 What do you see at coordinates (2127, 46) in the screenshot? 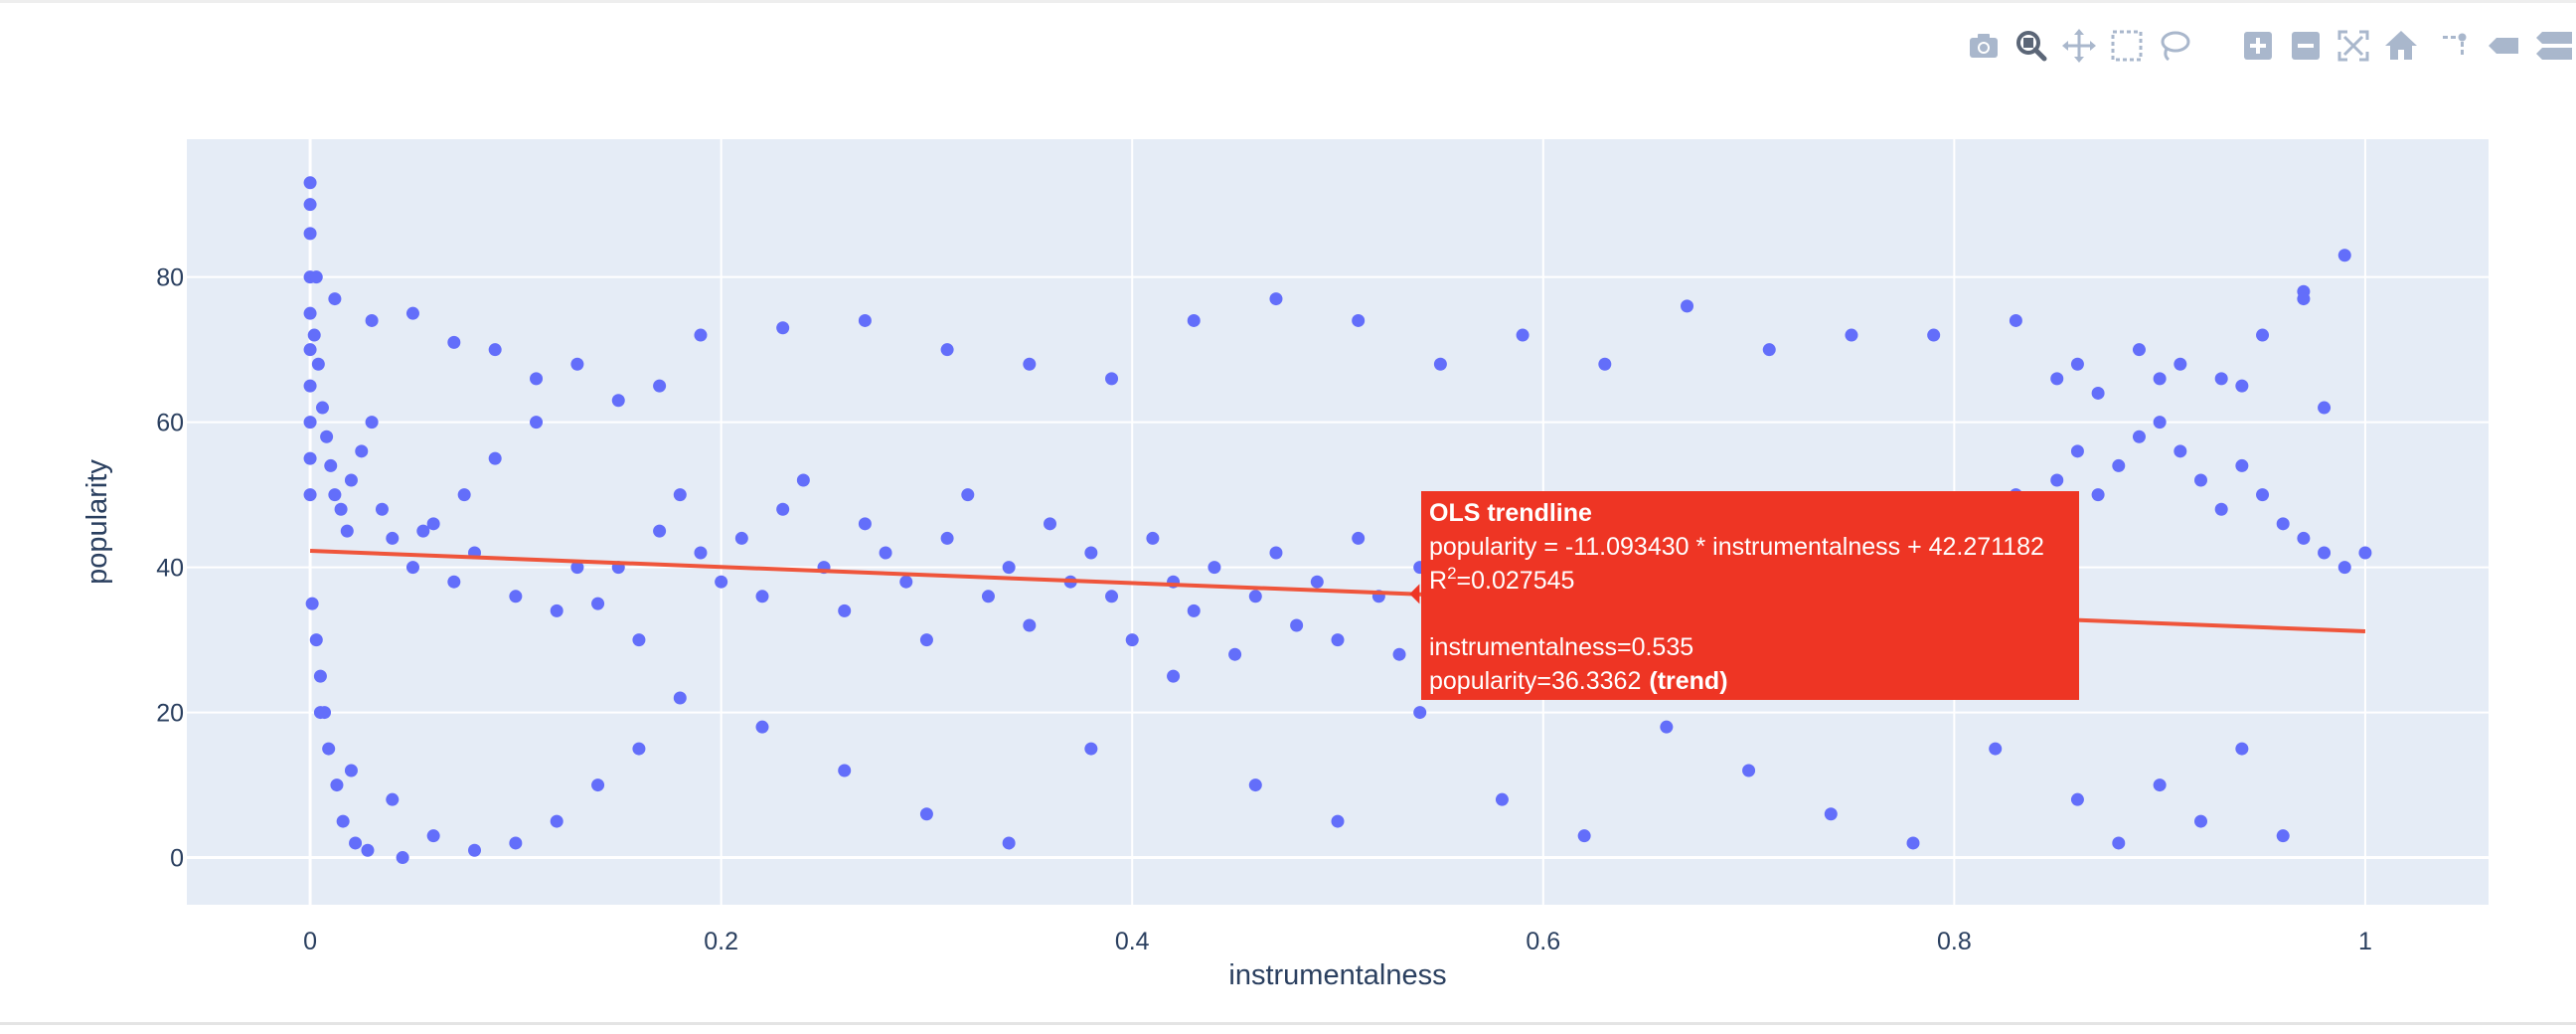
I see `box-select-button` at bounding box center [2127, 46].